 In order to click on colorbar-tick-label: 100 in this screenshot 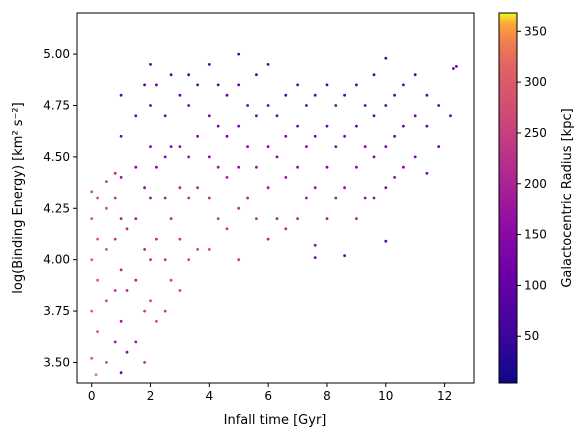, I will do `click(535, 285)`.